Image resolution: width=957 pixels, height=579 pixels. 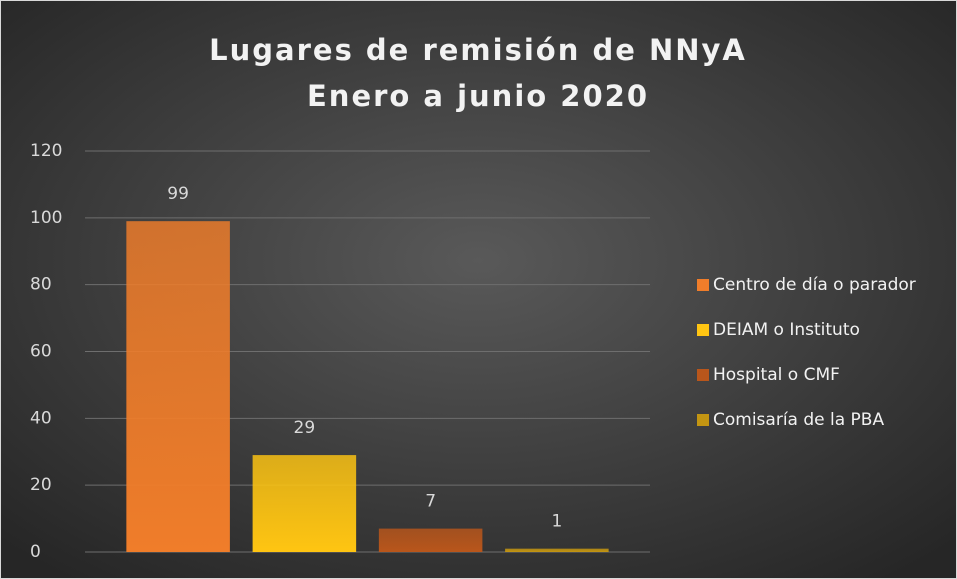 I want to click on y-tick-label: 100, so click(x=46, y=218).